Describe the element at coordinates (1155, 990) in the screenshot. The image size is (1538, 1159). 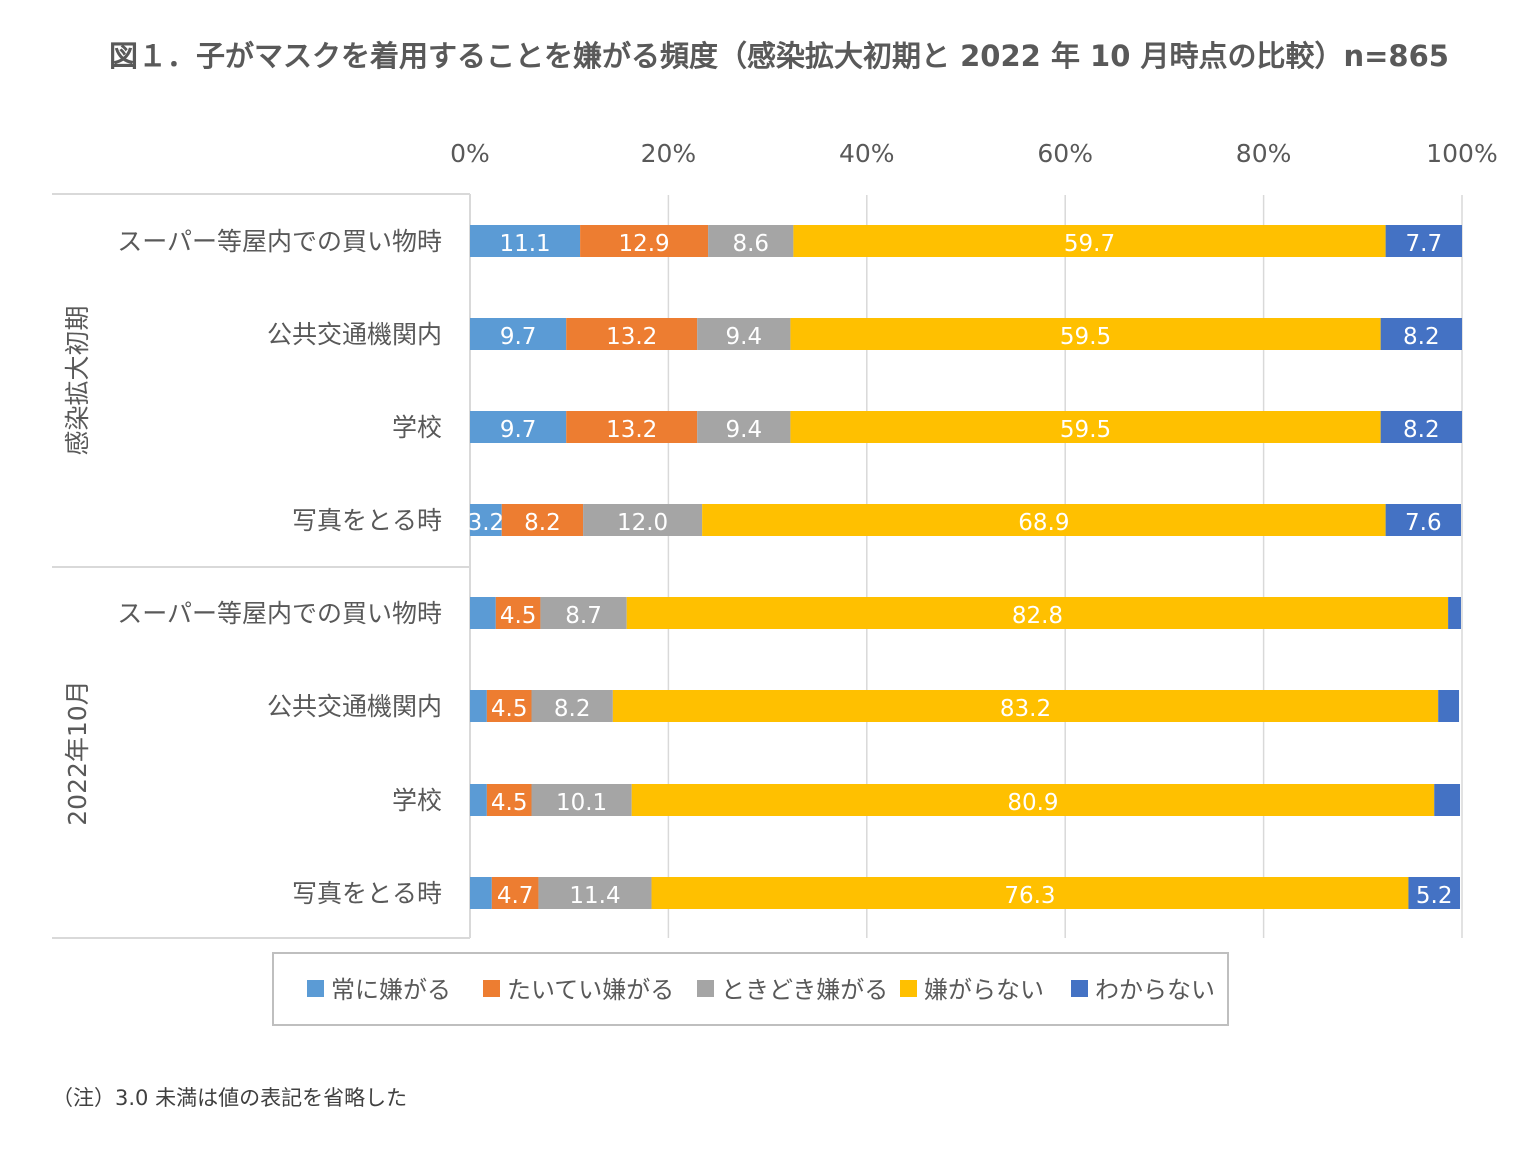
I see `legend-label: わからない` at that location.